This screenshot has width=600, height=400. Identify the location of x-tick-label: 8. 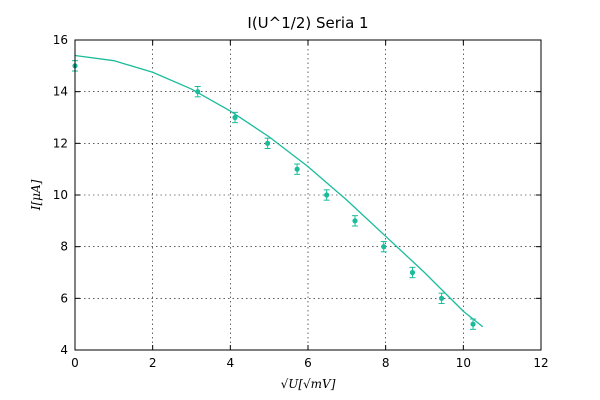
(386, 363).